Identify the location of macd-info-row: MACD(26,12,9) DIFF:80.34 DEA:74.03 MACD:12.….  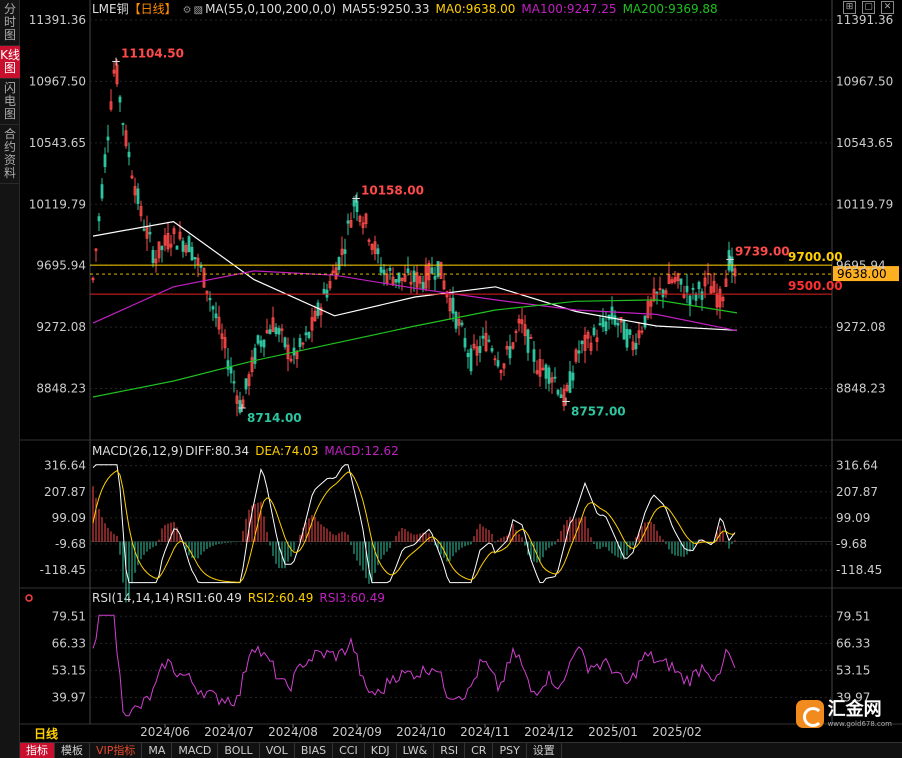
(248, 451).